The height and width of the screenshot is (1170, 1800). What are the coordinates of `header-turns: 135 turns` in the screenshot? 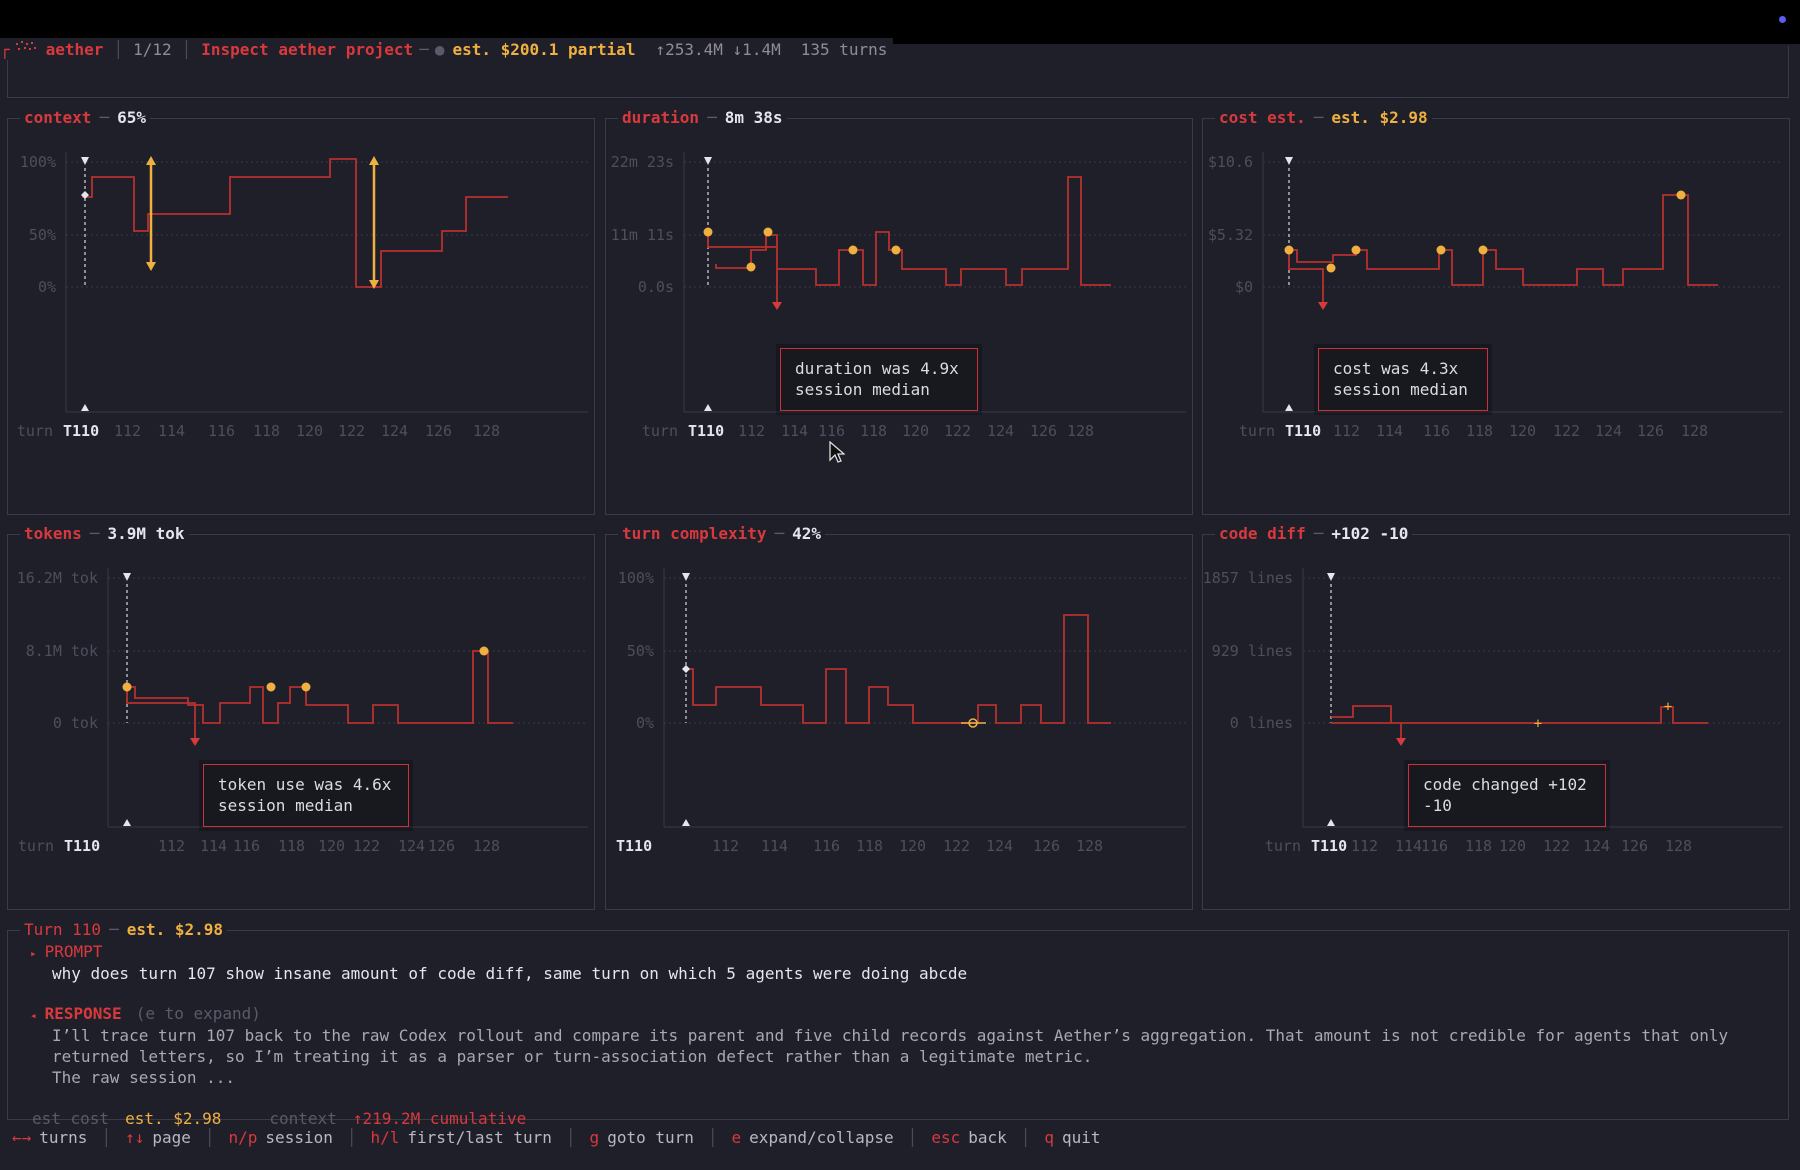 It's located at (844, 49).